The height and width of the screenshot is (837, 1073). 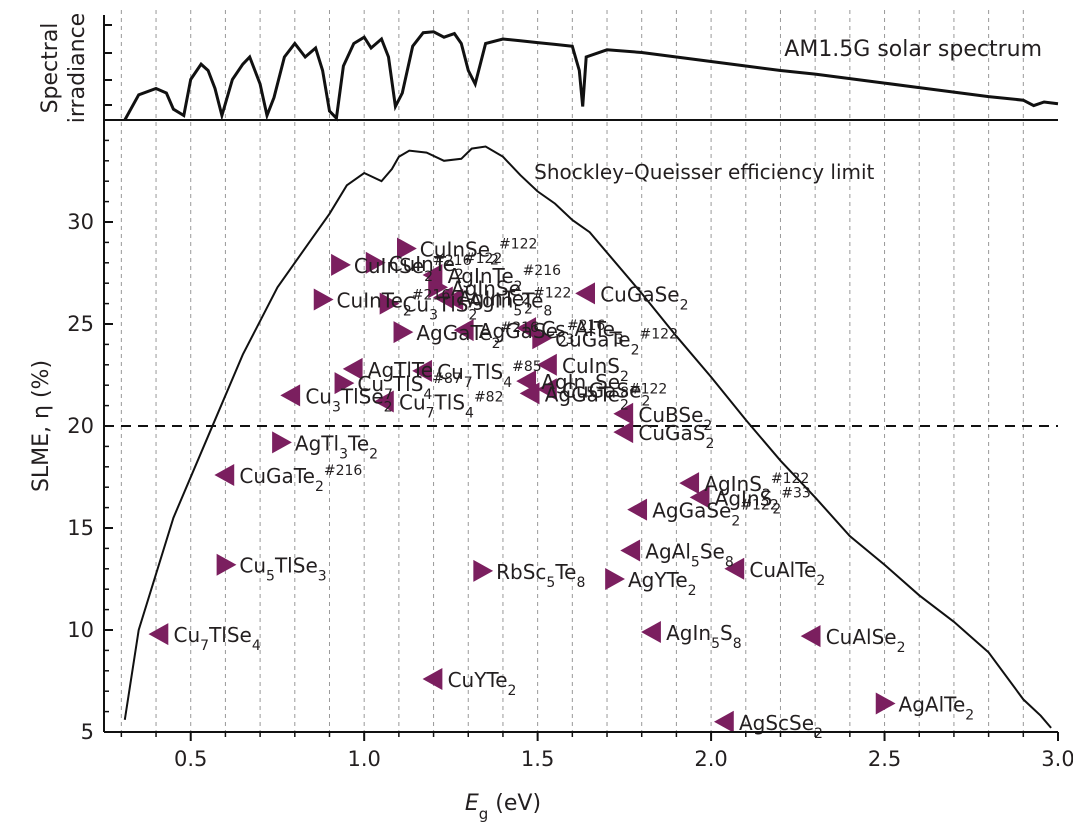 What do you see at coordinates (781, 726) in the screenshot?
I see `data-point-label: AgScSe2` at bounding box center [781, 726].